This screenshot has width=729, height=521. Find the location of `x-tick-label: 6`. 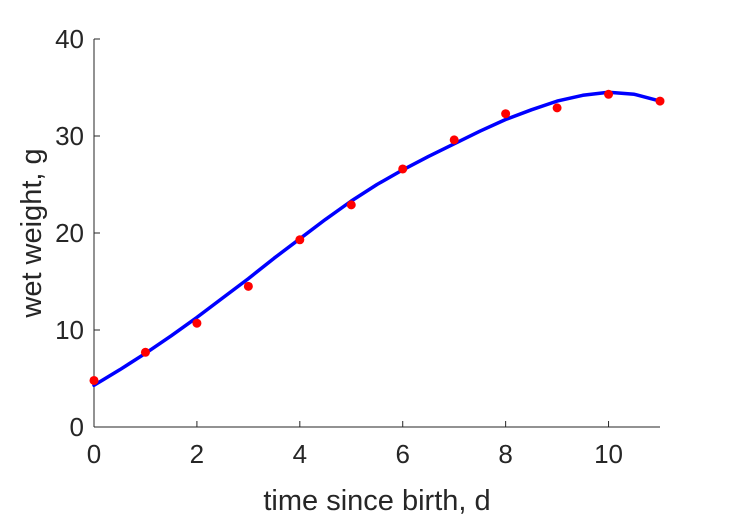

x-tick-label: 6 is located at coordinates (402, 454).